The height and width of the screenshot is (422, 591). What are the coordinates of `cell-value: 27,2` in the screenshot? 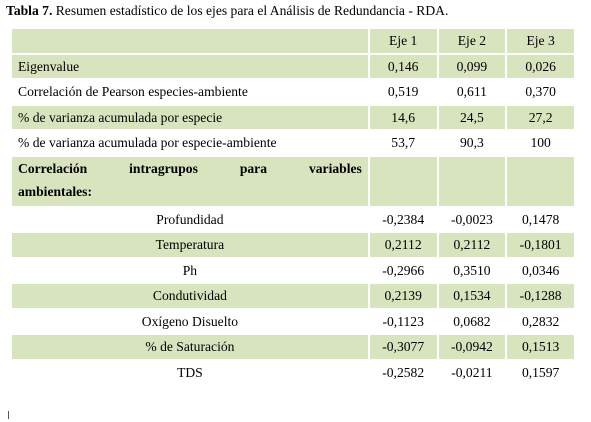 It's located at (540, 117).